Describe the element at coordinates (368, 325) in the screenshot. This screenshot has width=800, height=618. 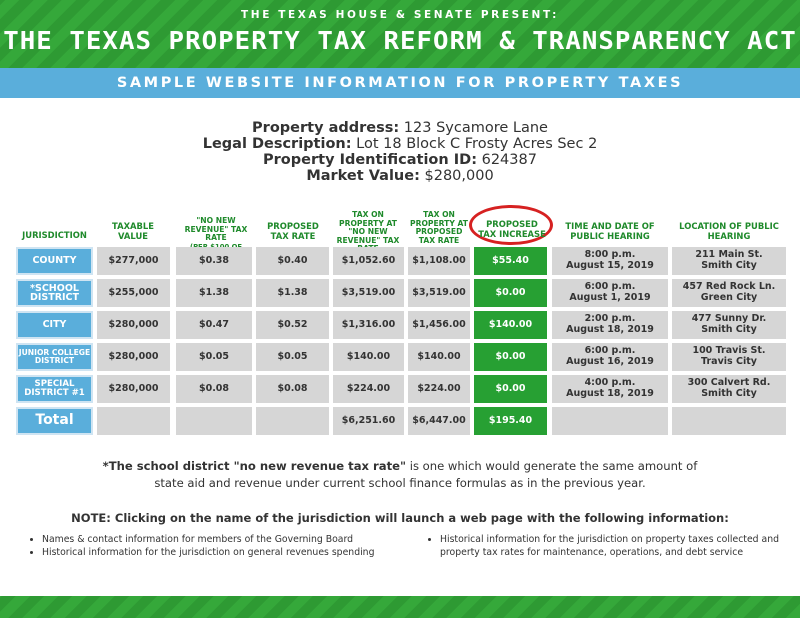
I see `tax-at-nnr-cell: $1,316.00` at that location.